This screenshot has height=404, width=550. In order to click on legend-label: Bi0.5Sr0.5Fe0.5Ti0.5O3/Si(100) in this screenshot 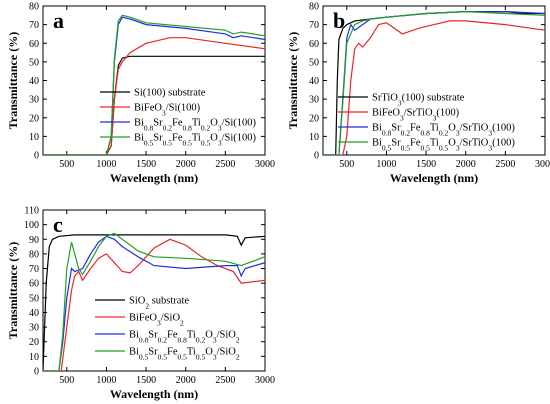, I will do `click(195, 140)`.